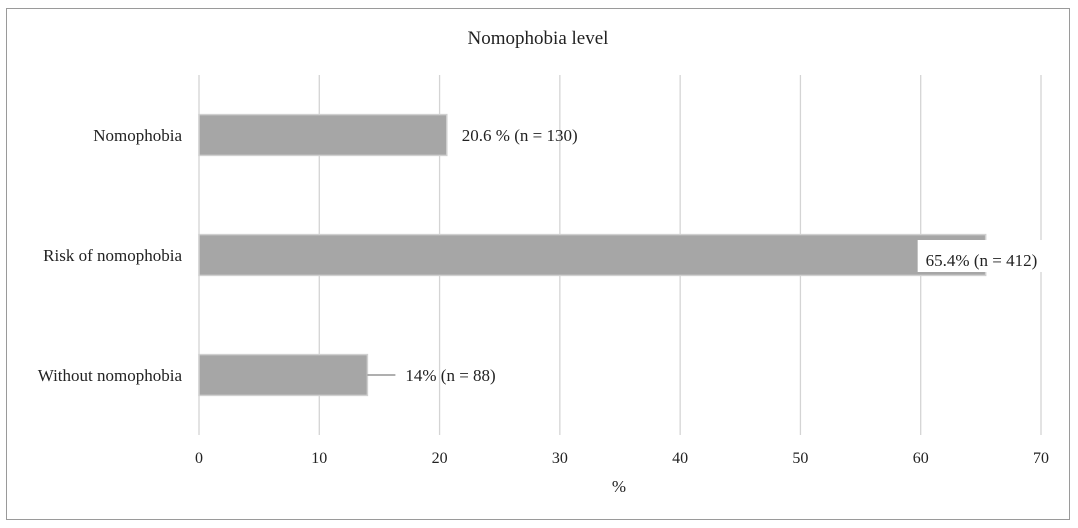 Image resolution: width=1078 pixels, height=528 pixels. What do you see at coordinates (680, 458) in the screenshot?
I see `x-tick-label-40: 40` at bounding box center [680, 458].